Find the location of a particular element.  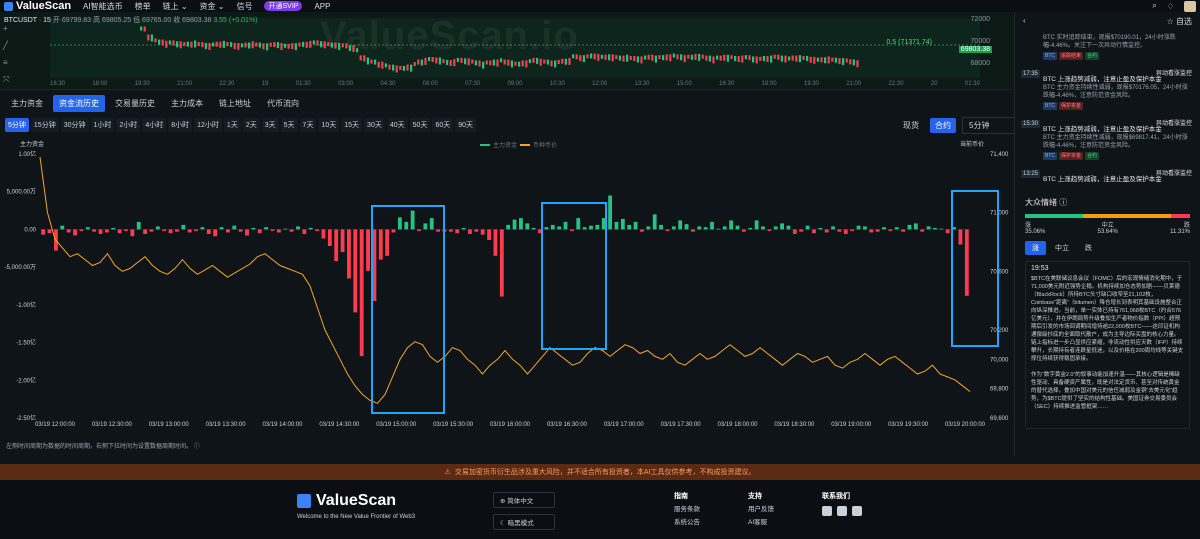

tab-onchain-address: 链上地址 is located at coordinates (235, 103).